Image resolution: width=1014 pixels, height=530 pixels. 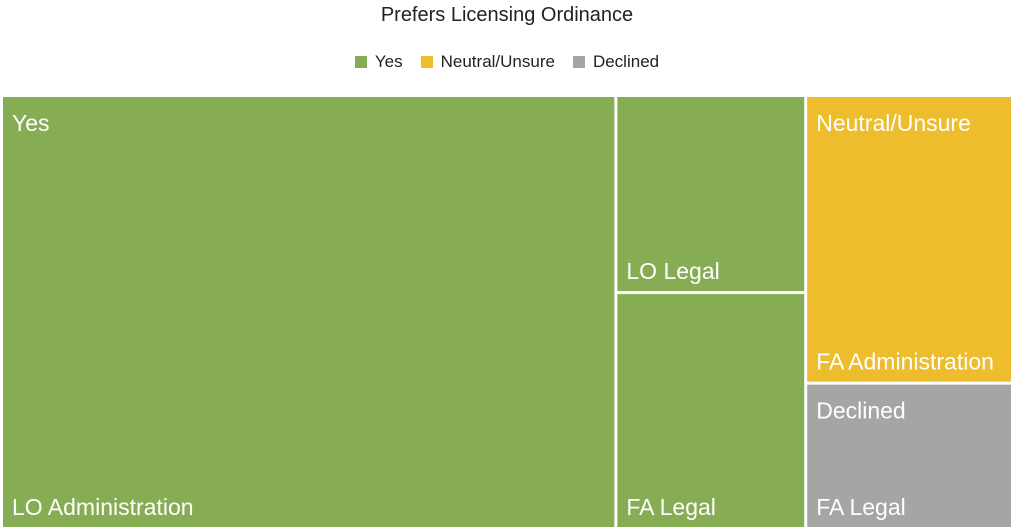 What do you see at coordinates (861, 507) in the screenshot?
I see `treemap-item-label-declined-fa-legal: FA Legal` at bounding box center [861, 507].